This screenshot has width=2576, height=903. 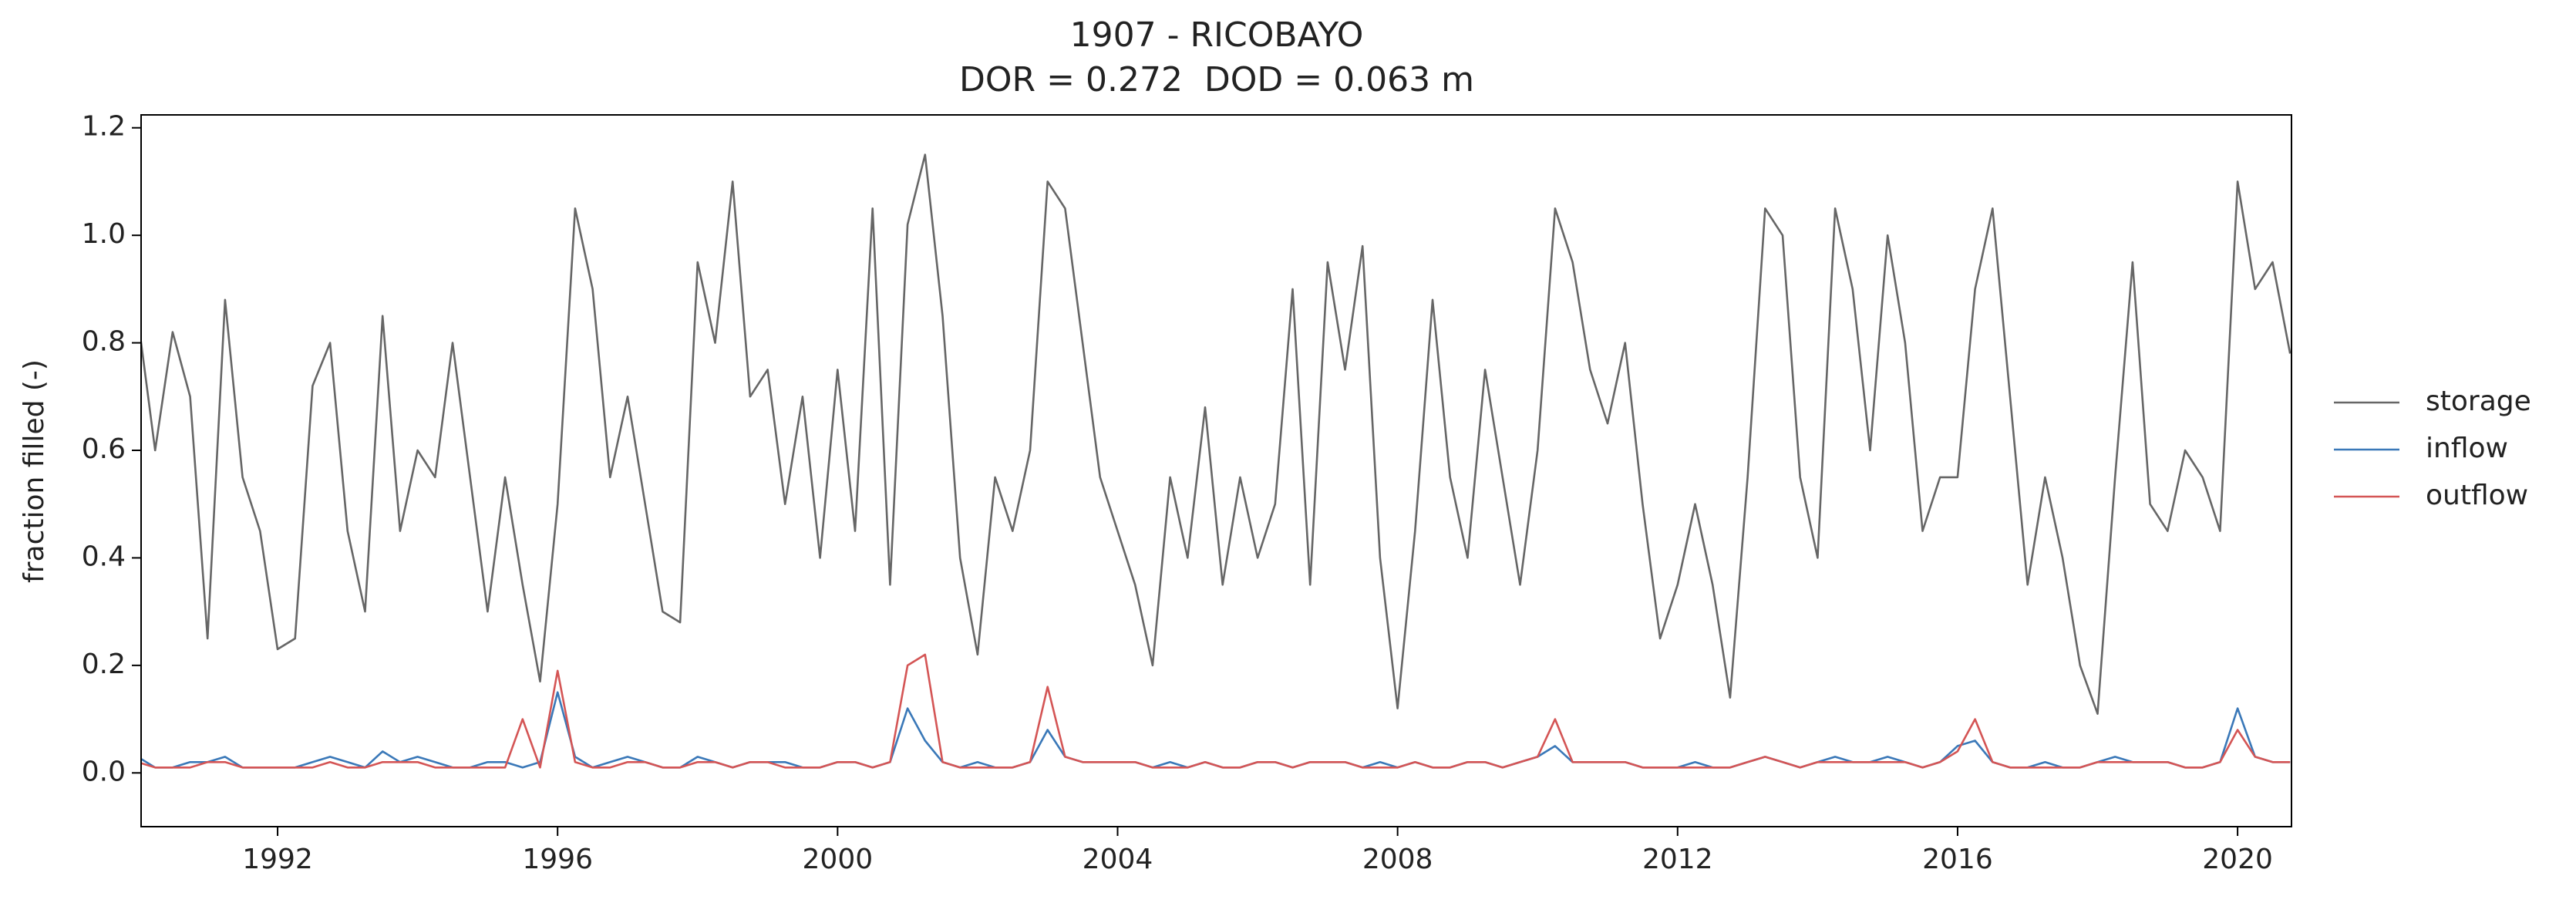 I want to click on legend-label: inflow, so click(x=2467, y=448).